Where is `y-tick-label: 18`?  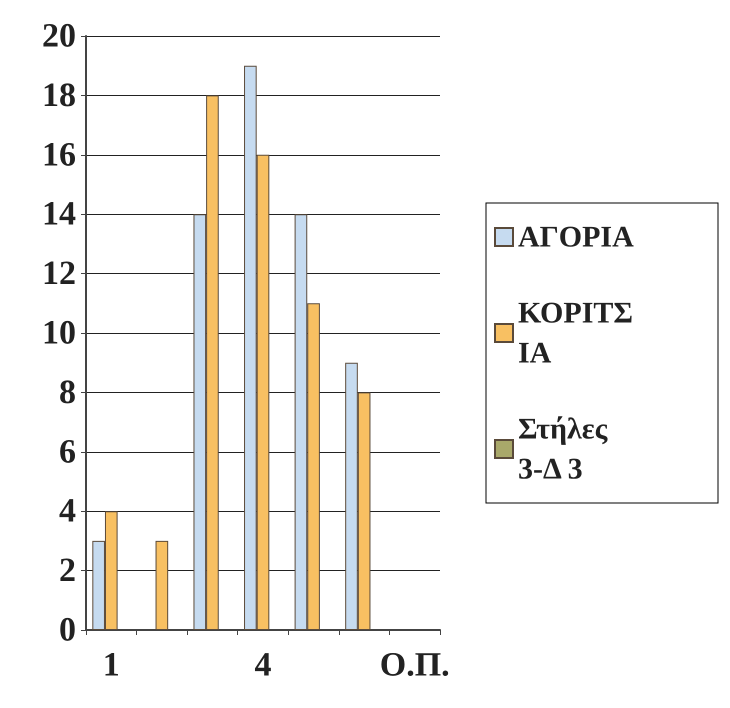
y-tick-label: 18 is located at coordinates (59, 95).